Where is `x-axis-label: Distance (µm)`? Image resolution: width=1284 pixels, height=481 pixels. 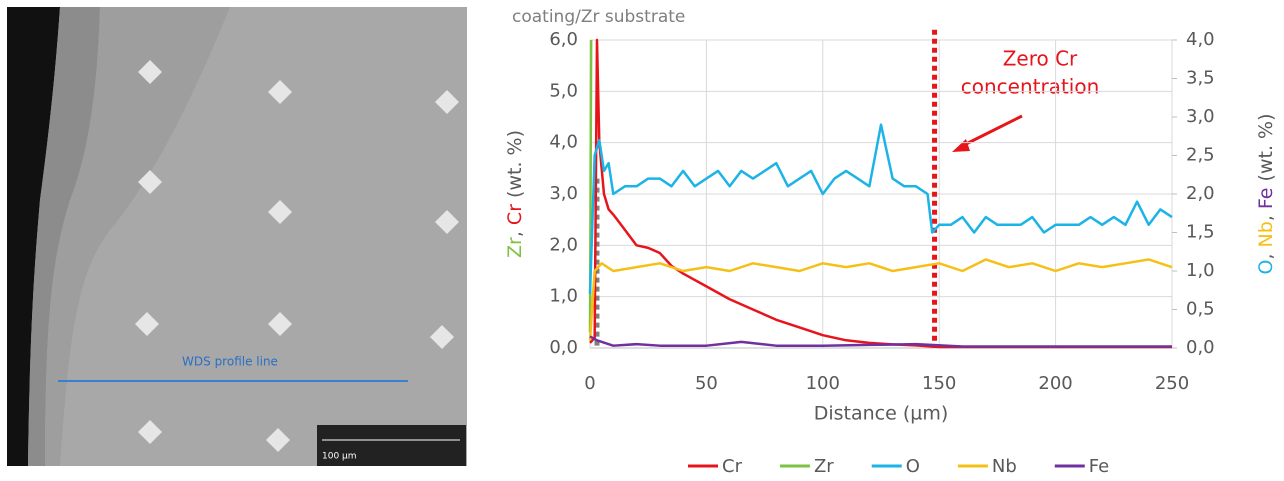 x-axis-label: Distance (µm) is located at coordinates (881, 414).